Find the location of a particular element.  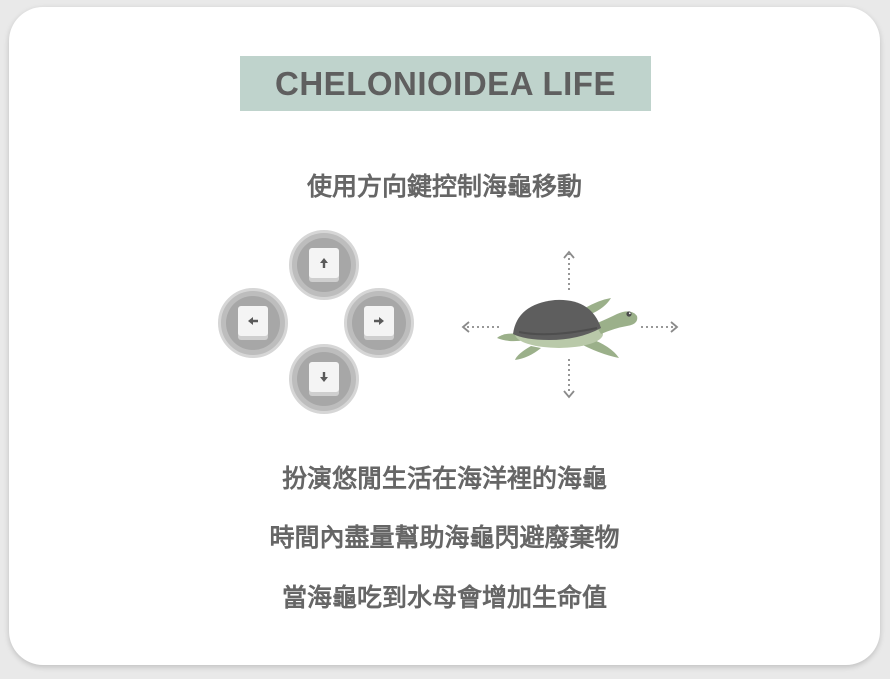

description-line-1: 扮演悠閒生活在海洋裡的海龜 is located at coordinates (444, 478).